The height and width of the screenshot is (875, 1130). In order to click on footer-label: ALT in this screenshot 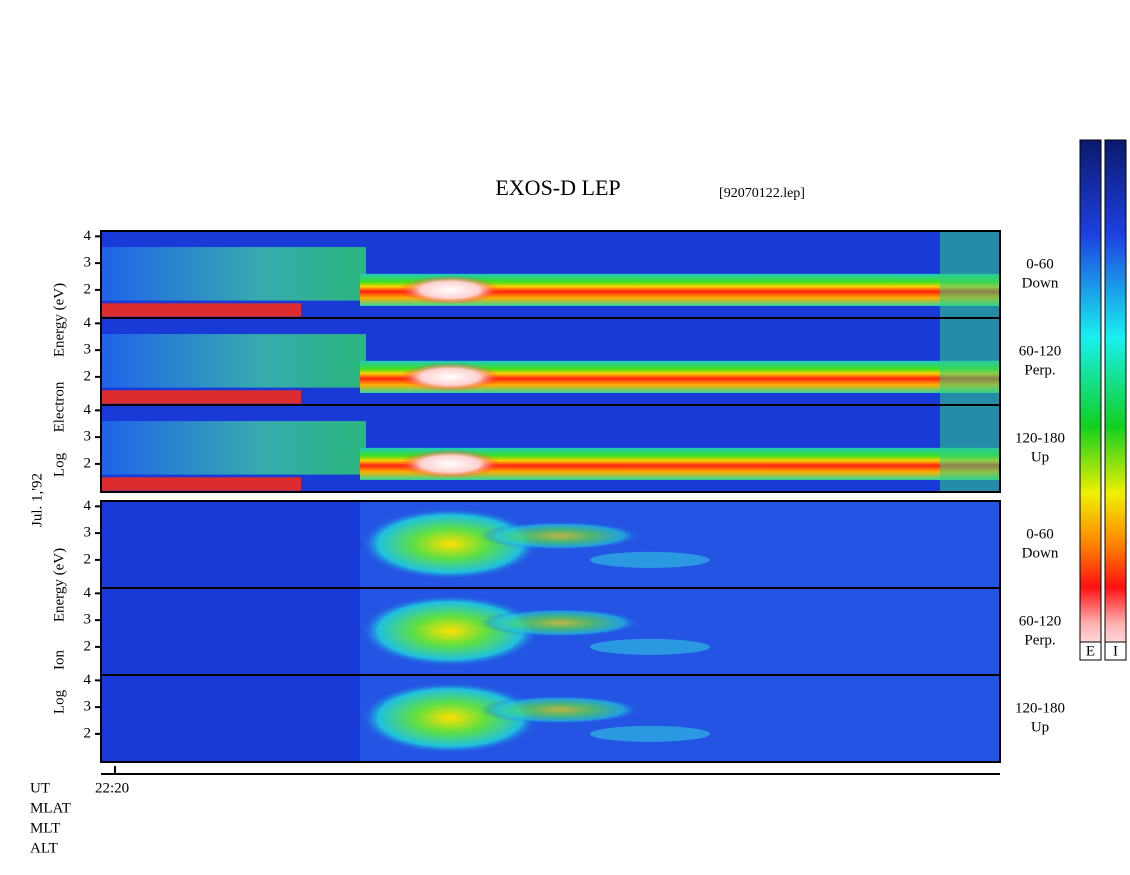, I will do `click(44, 848)`.